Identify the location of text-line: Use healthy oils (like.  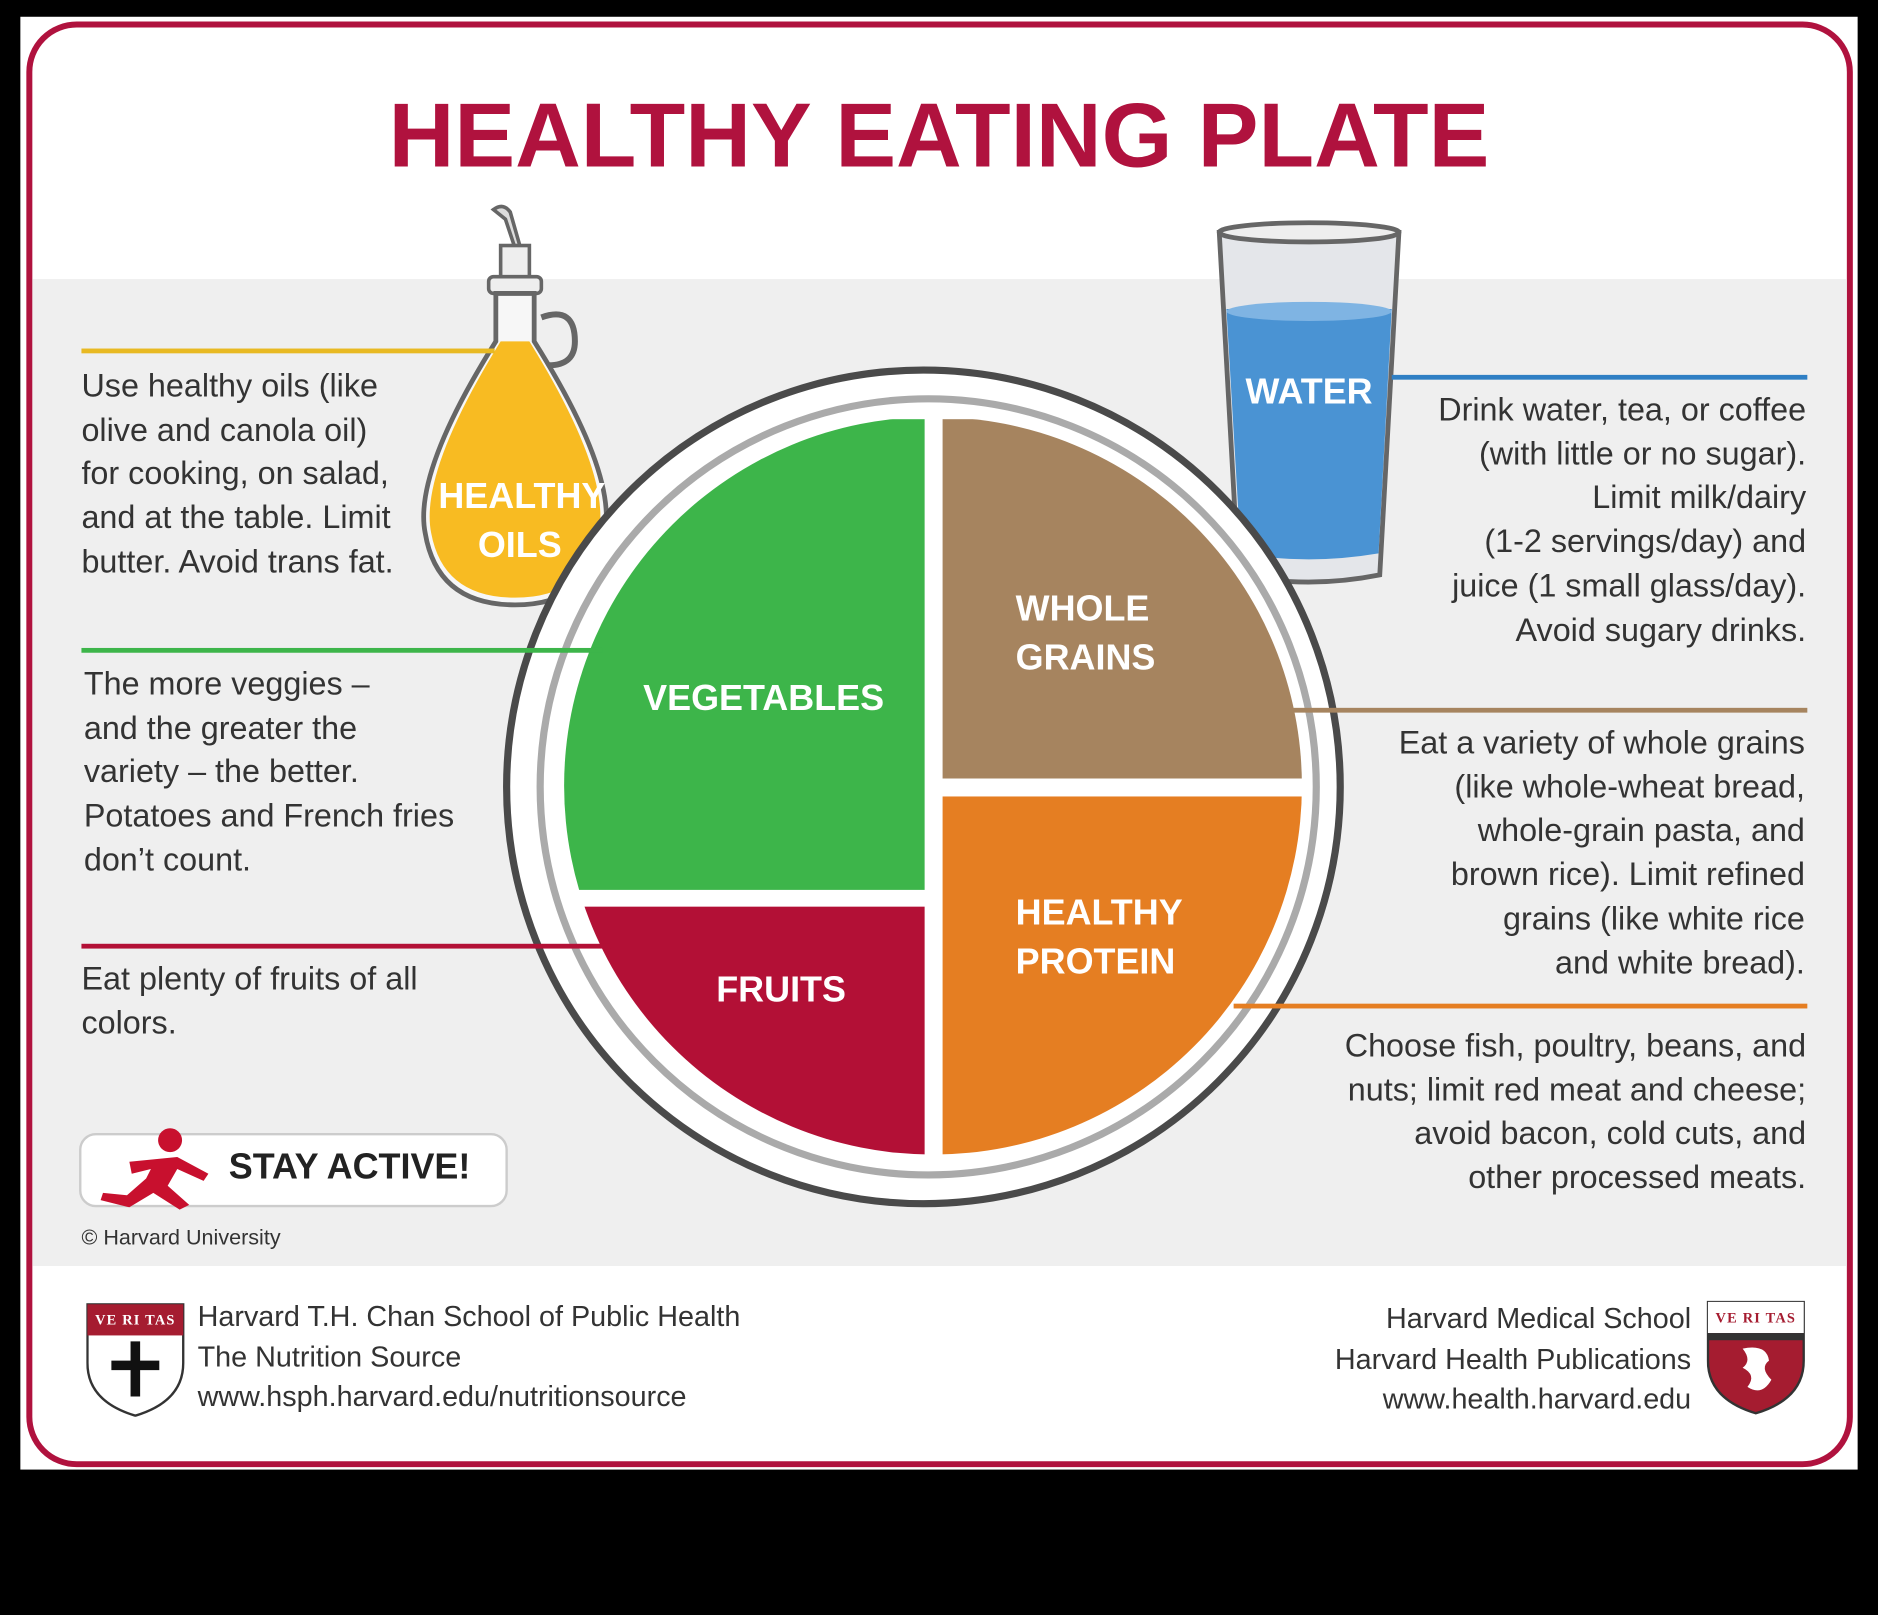
(230, 385).